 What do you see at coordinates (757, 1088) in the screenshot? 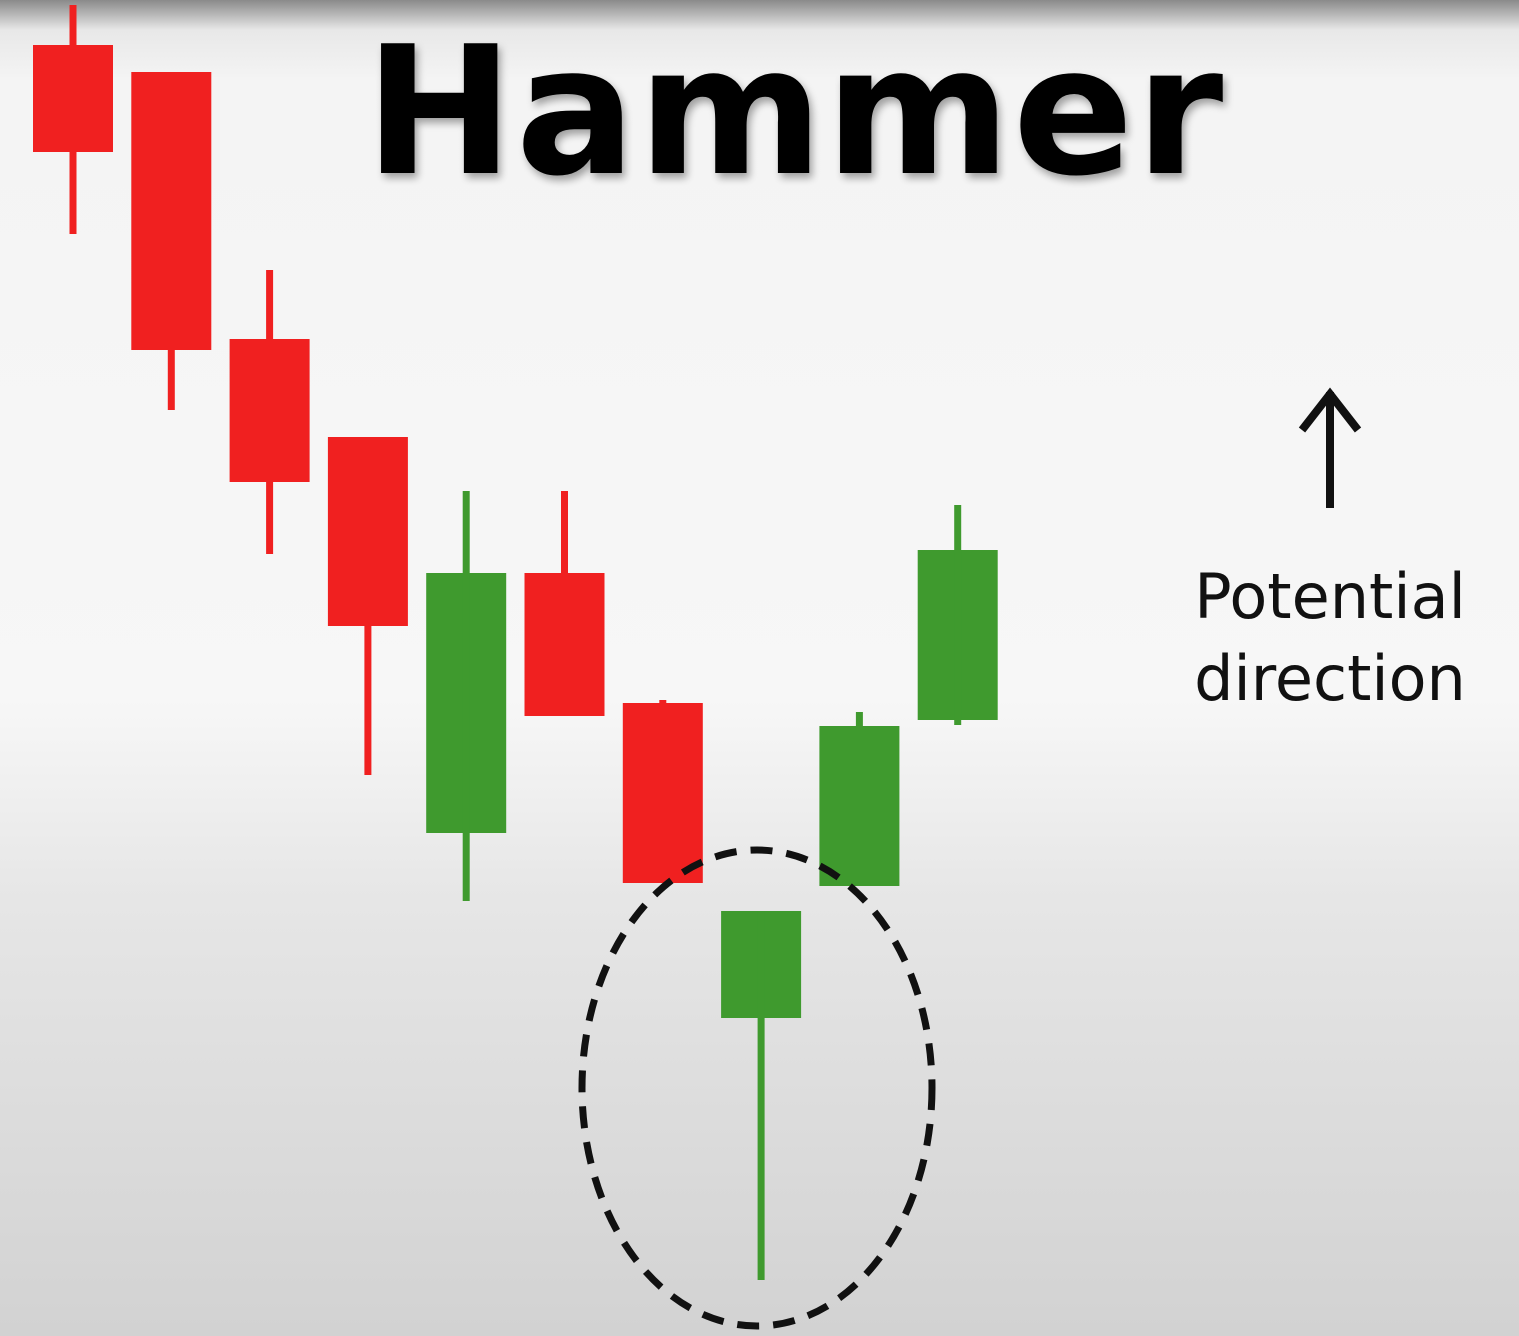
I see `highlight-ellipse` at bounding box center [757, 1088].